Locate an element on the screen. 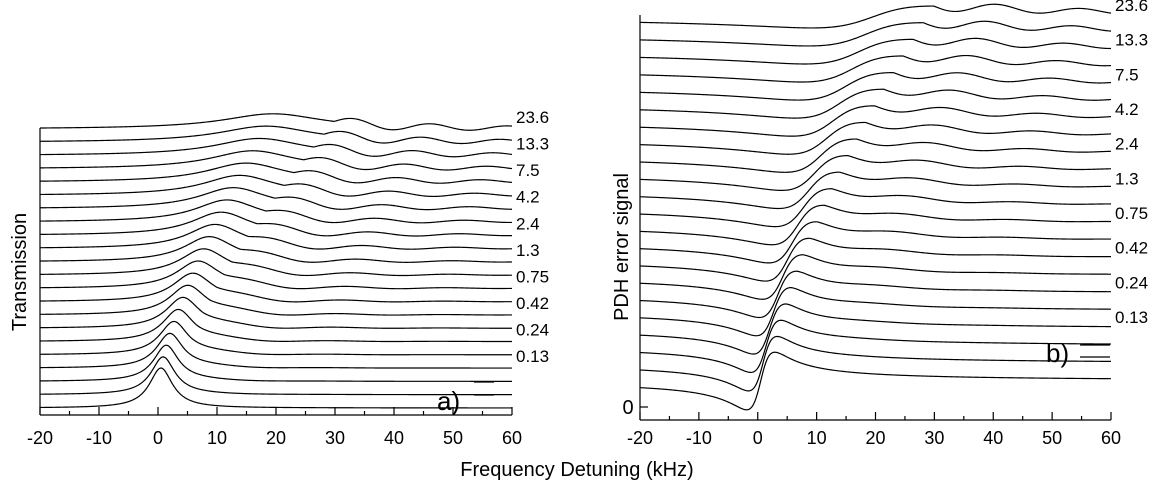  panel-b-x-tick-label: 10 is located at coordinates (817, 438).